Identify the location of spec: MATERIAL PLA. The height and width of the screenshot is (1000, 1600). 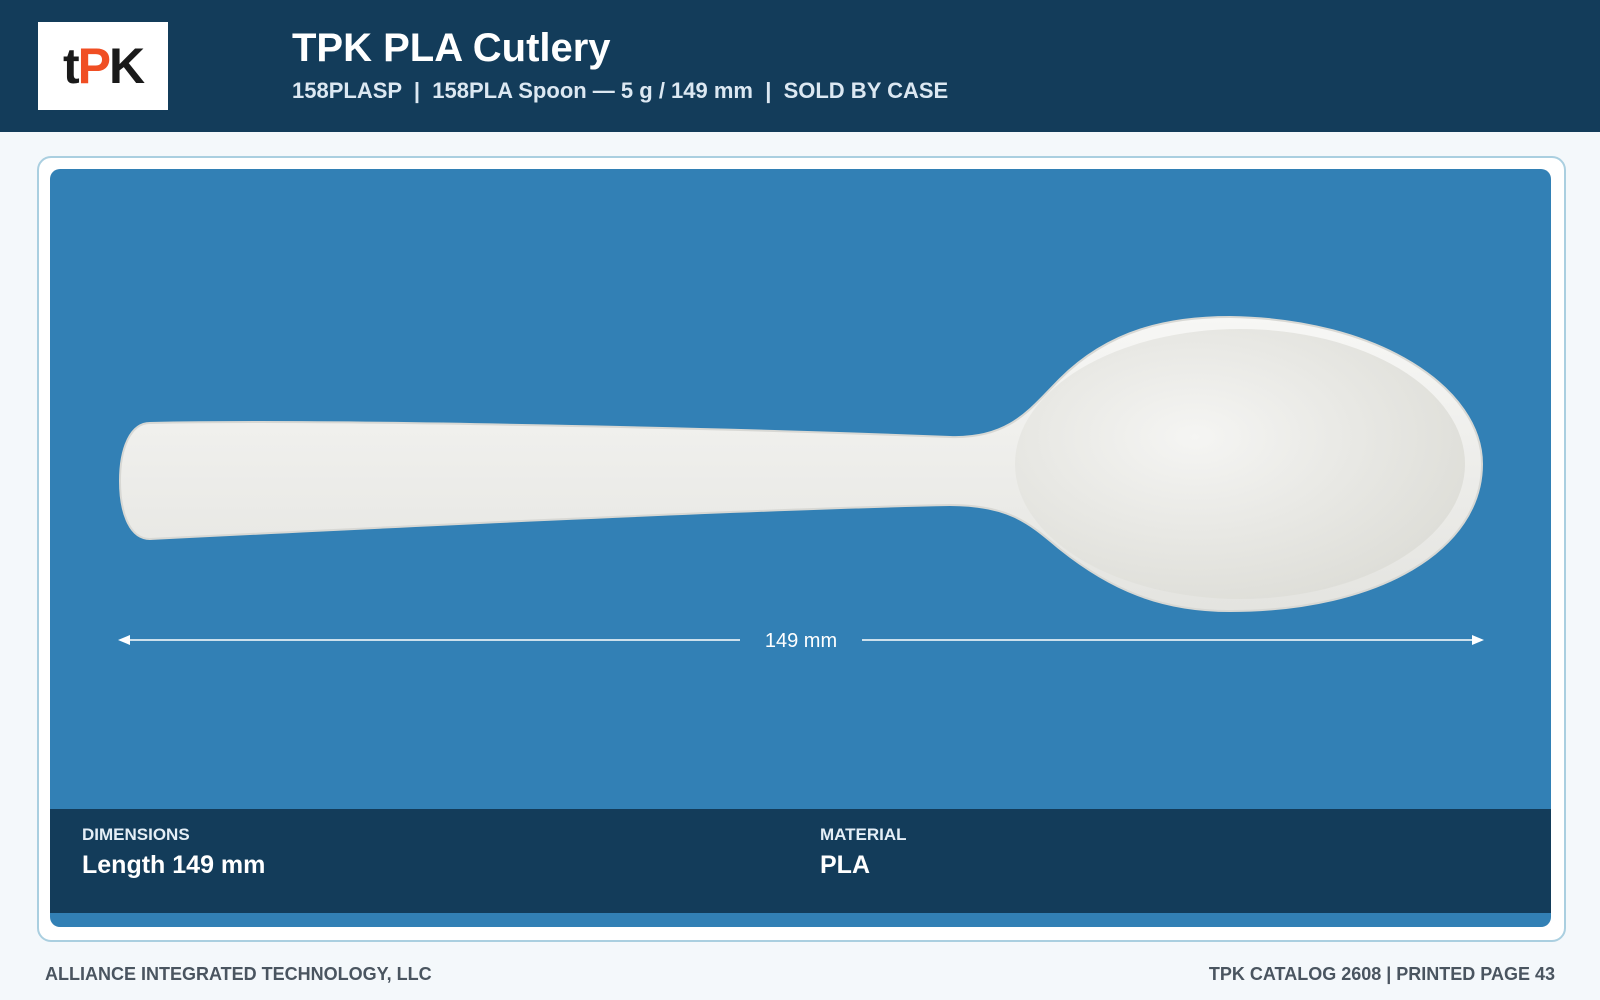
(863, 852).